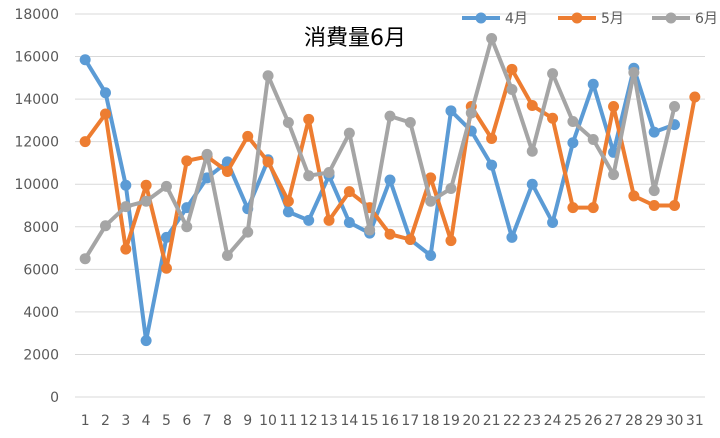  Describe the element at coordinates (614, 421) in the screenshot. I see `x-tick-label: 27` at that location.